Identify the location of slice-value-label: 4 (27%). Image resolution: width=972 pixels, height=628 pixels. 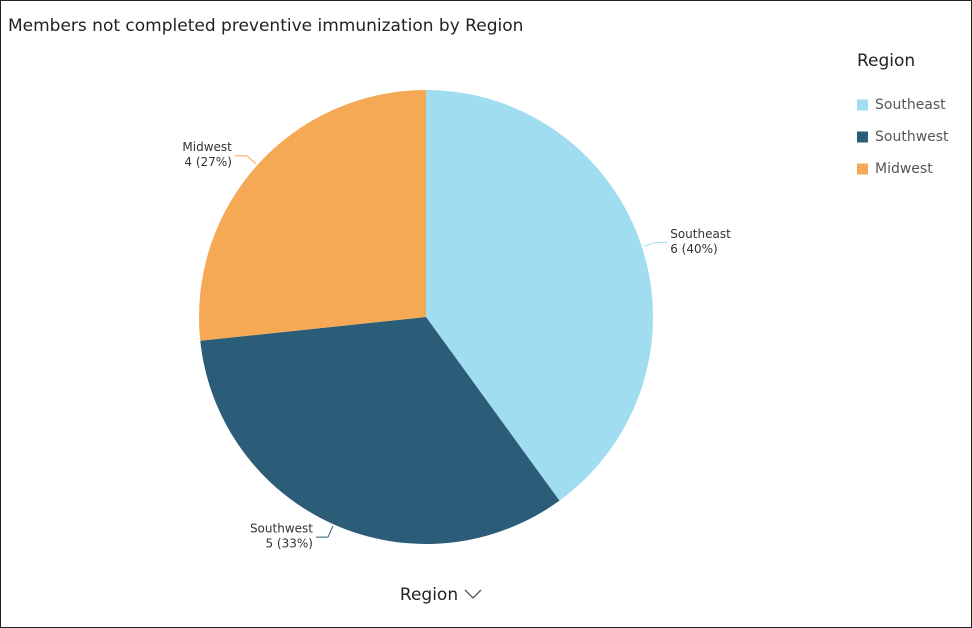
(207, 162).